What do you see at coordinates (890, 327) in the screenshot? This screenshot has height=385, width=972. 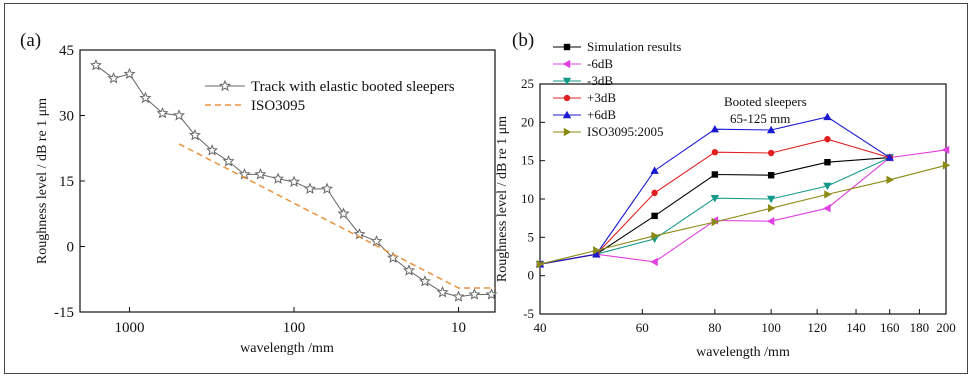 I see `panel-b-x-tick-label: 160` at bounding box center [890, 327].